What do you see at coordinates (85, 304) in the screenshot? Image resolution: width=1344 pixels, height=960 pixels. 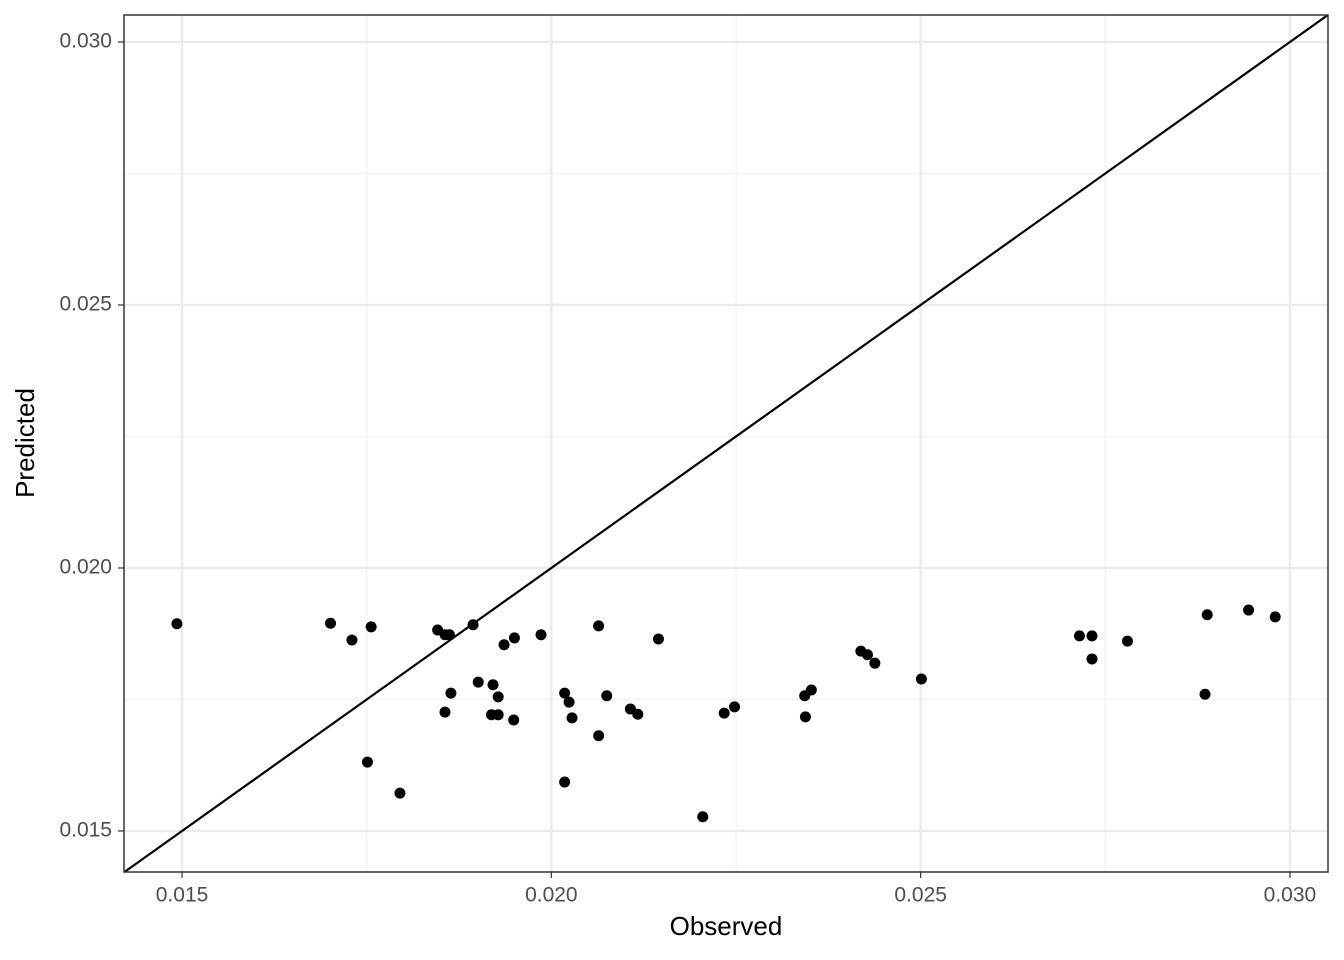 I see `y-tick-label: 0.025` at bounding box center [85, 304].